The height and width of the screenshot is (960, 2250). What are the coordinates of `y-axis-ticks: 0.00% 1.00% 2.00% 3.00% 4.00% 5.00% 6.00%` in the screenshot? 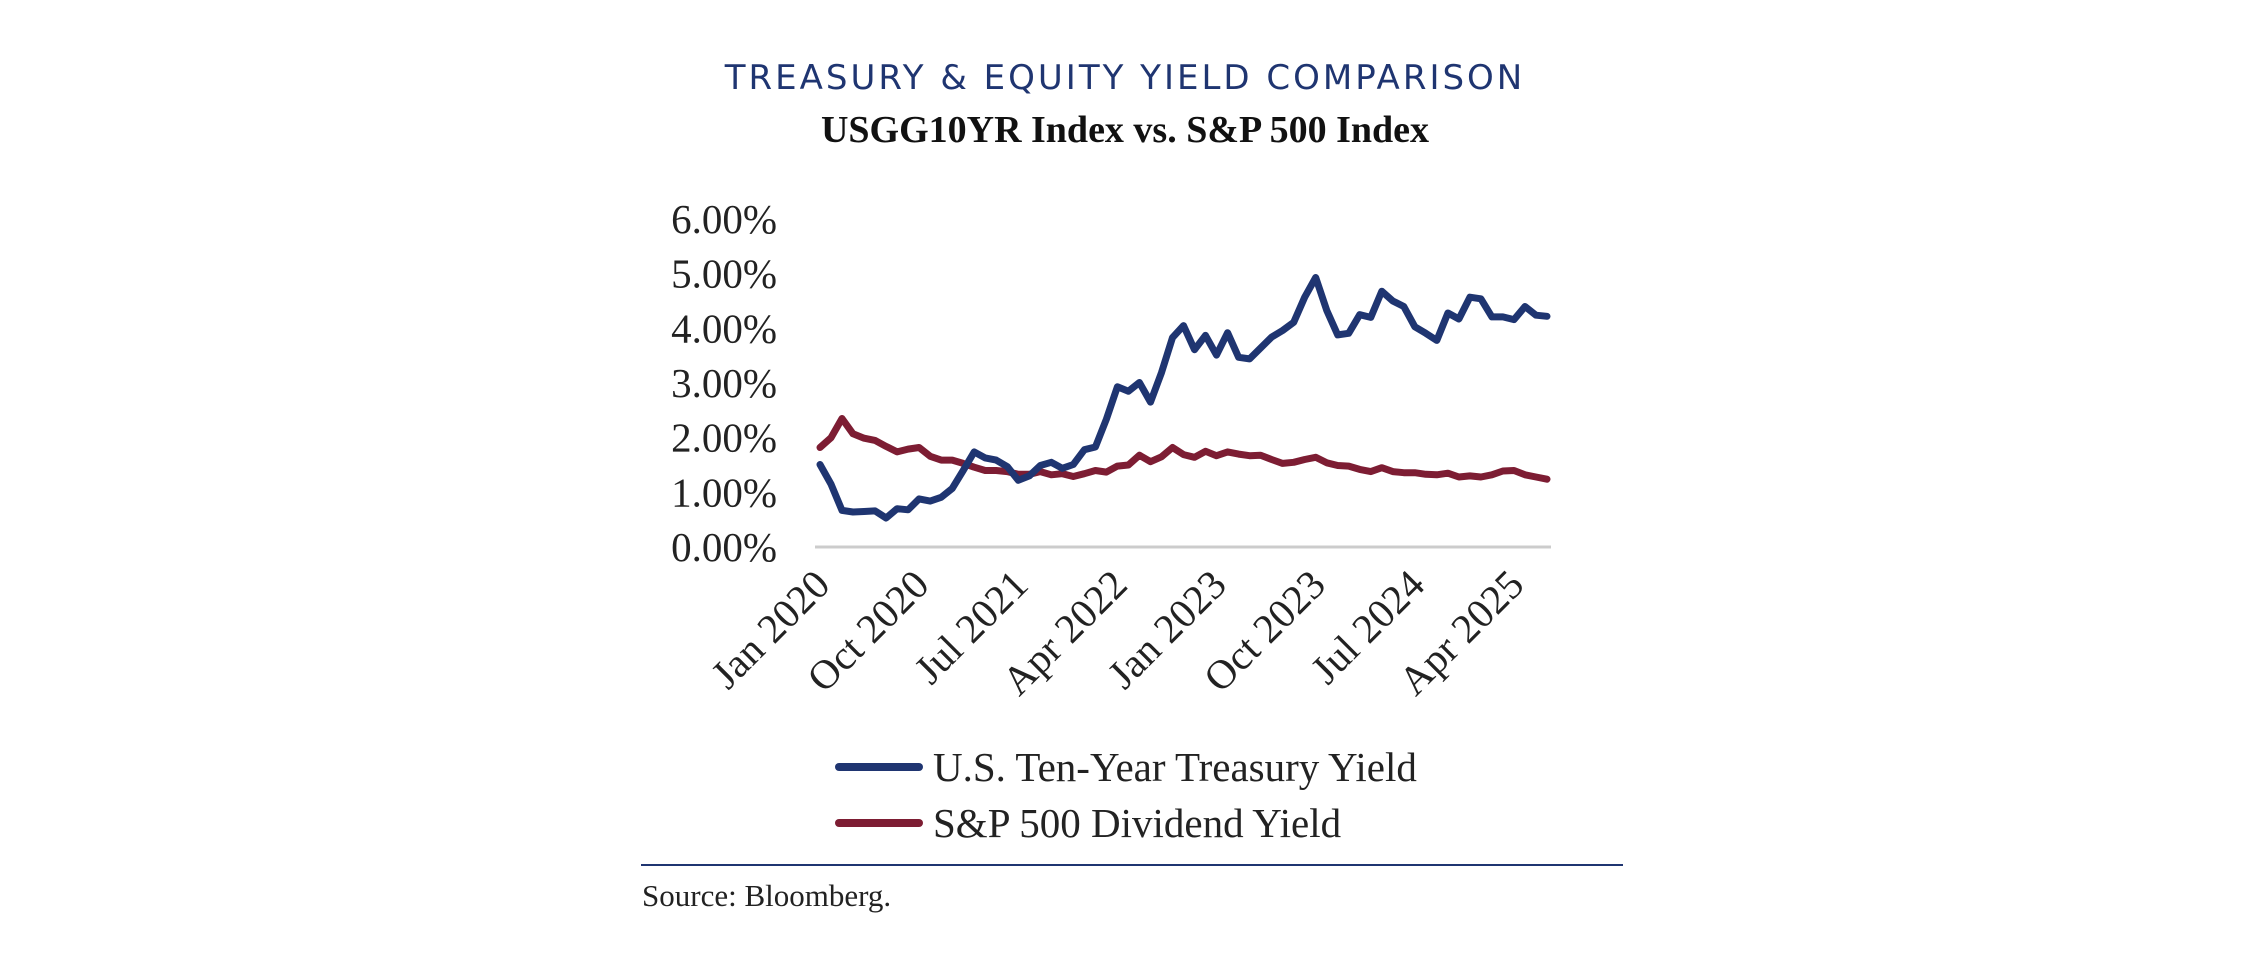 It's located at (724, 383).